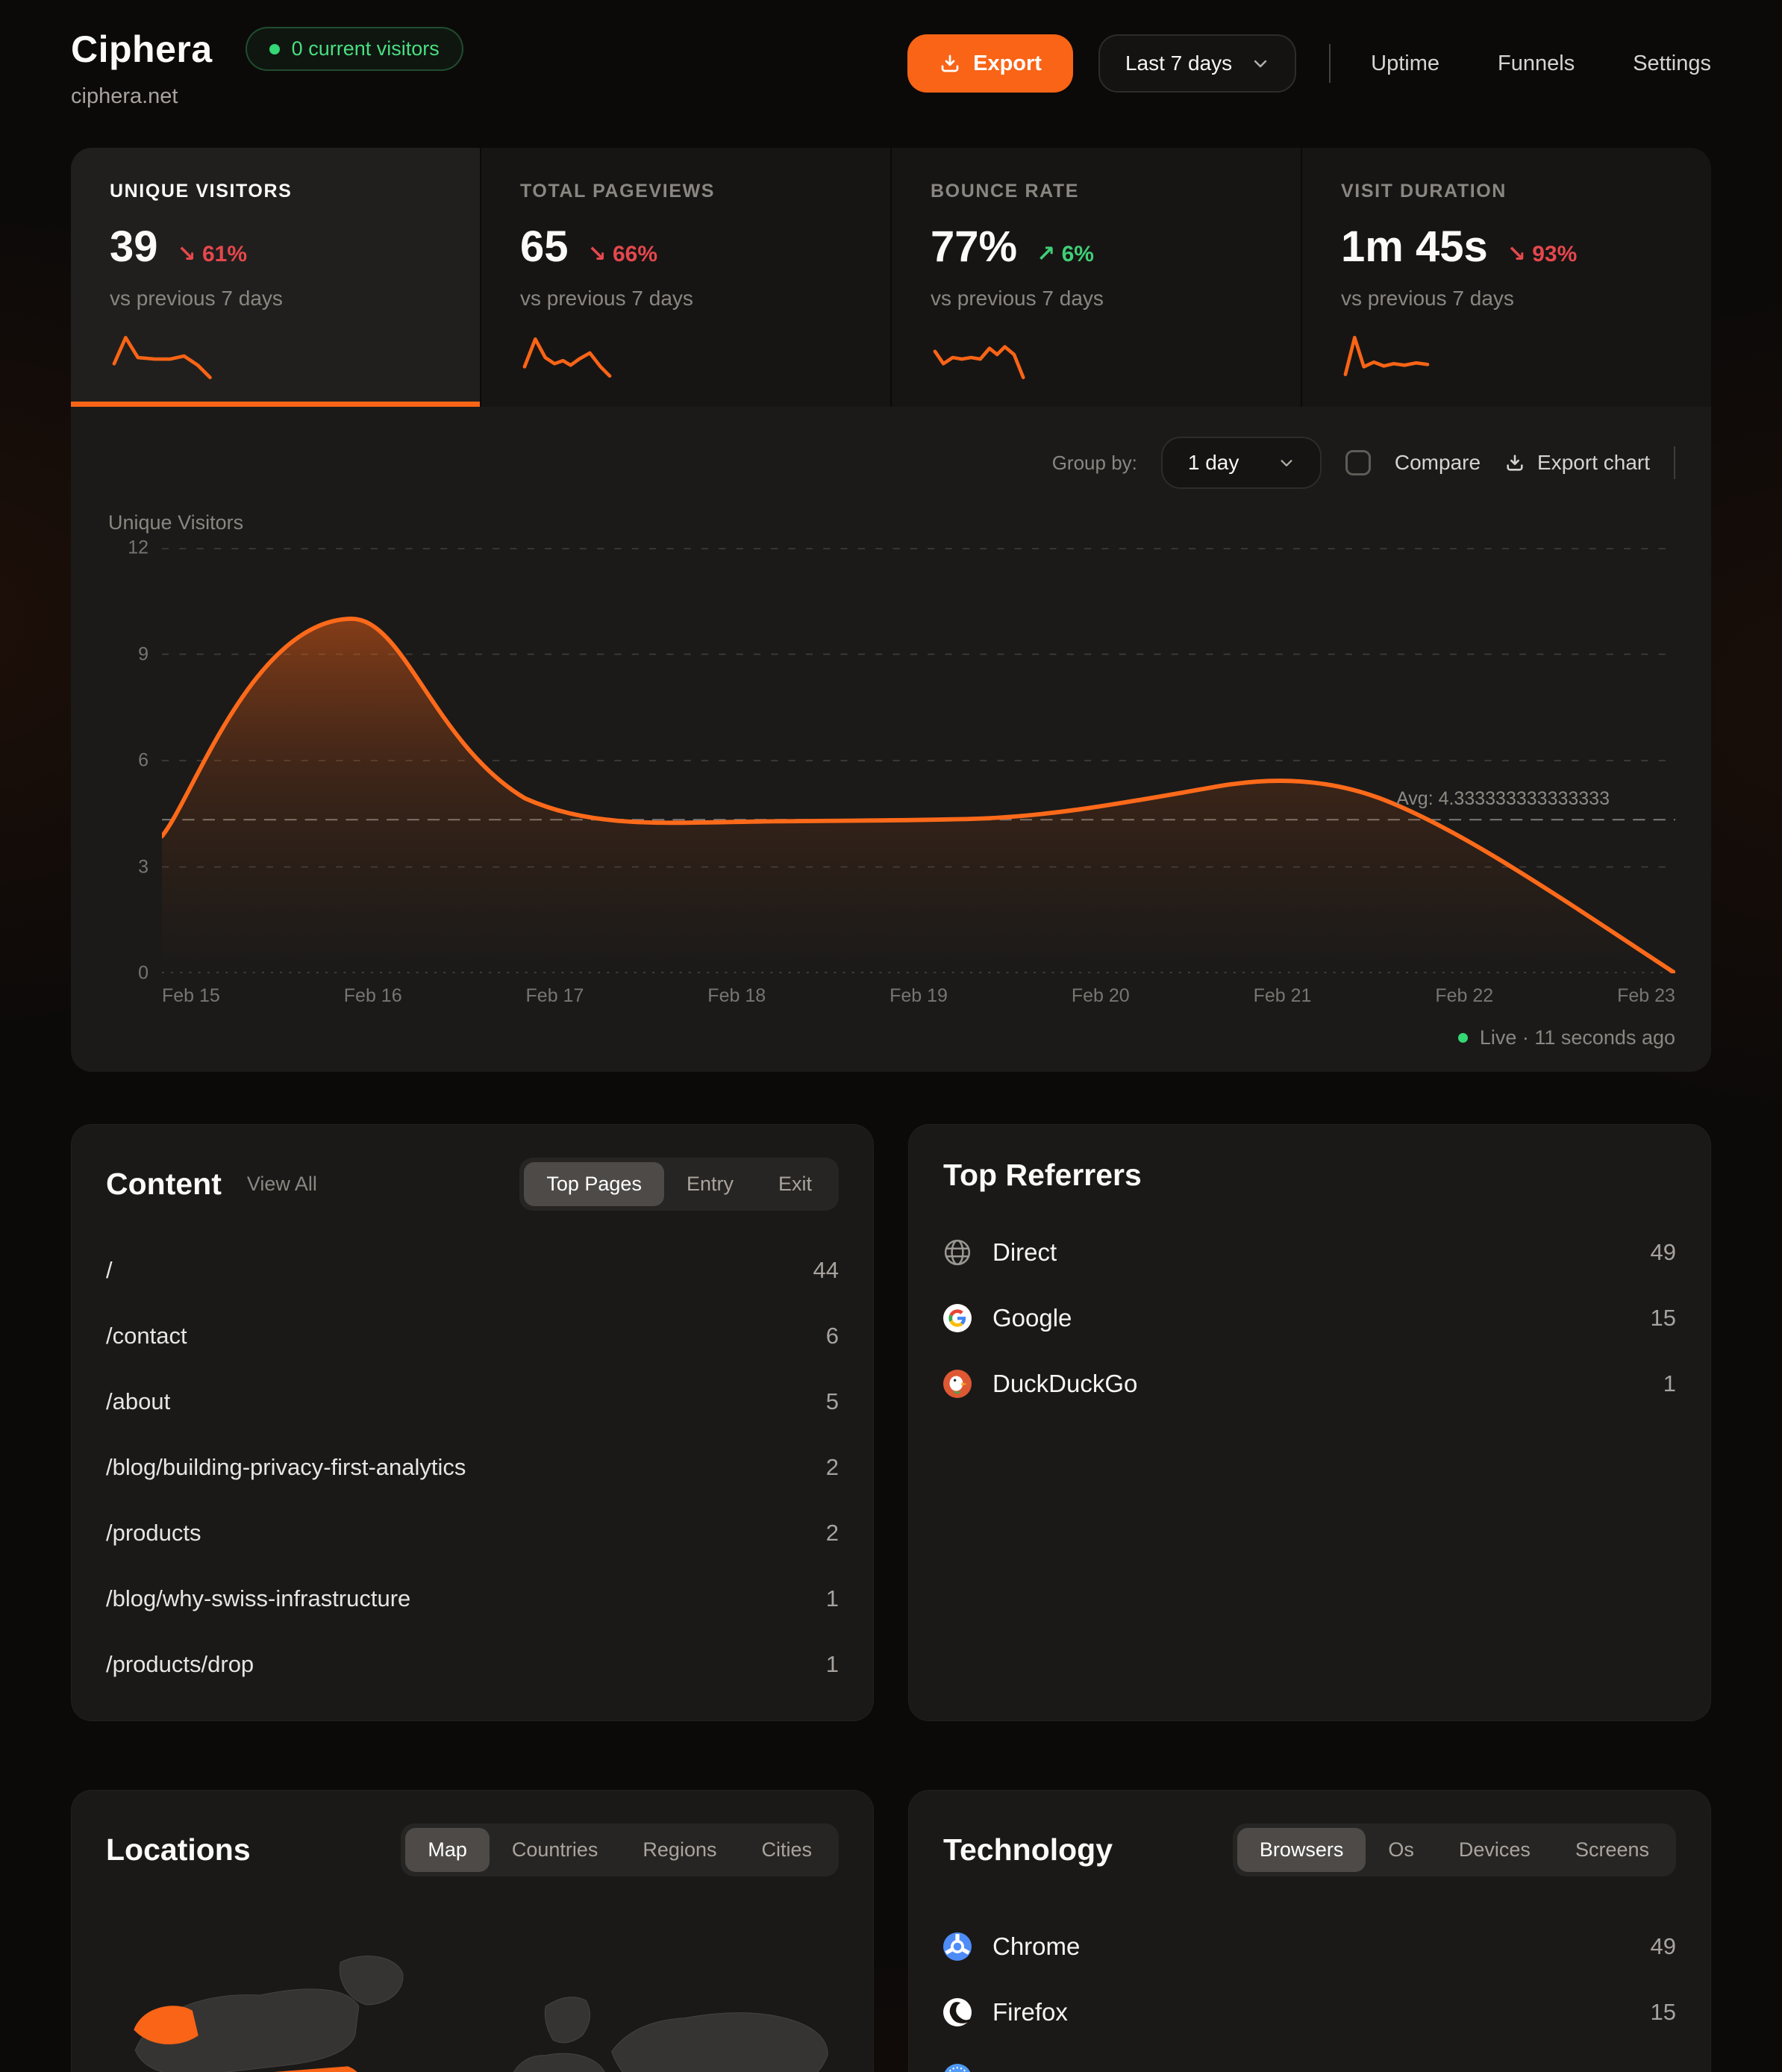  I want to click on referrer-row: Direct 49, so click(1309, 1252).